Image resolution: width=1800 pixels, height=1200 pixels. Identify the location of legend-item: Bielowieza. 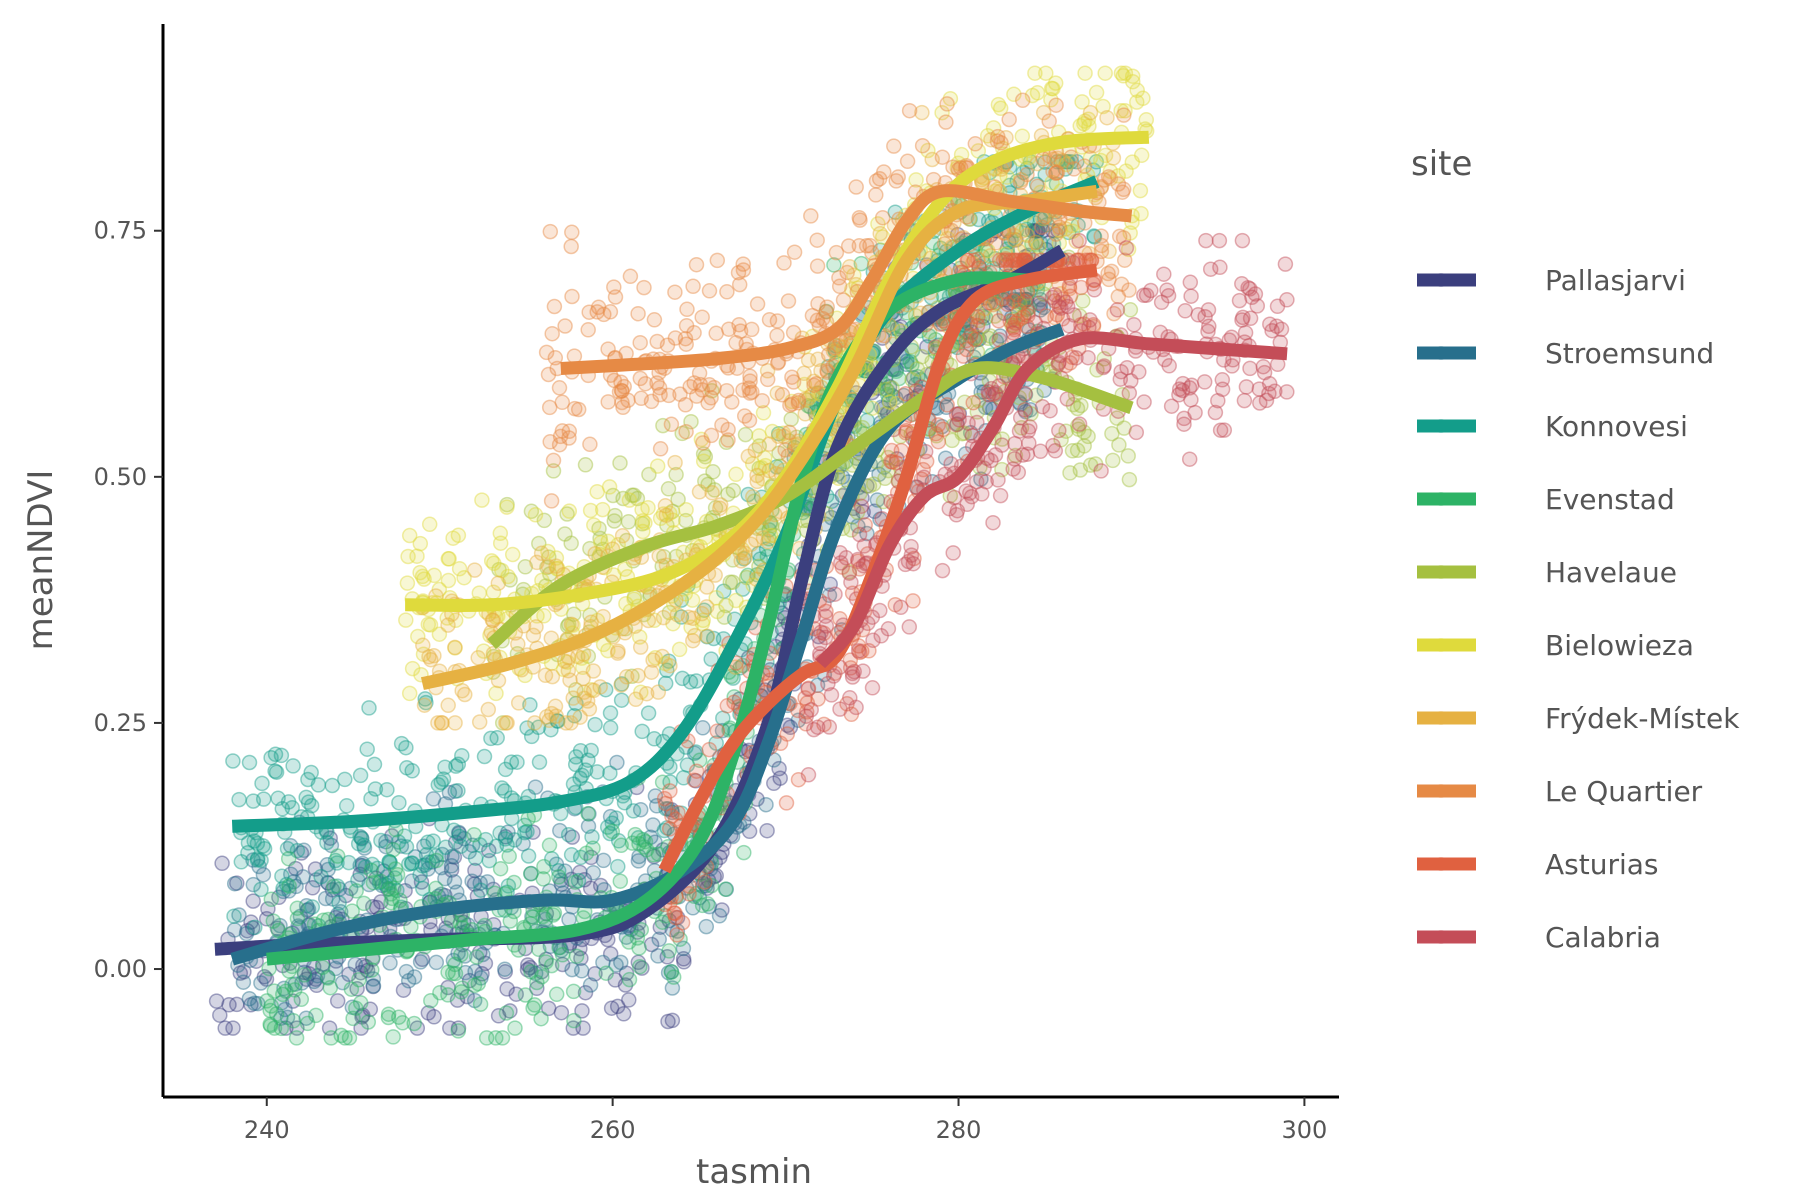
(1555, 645).